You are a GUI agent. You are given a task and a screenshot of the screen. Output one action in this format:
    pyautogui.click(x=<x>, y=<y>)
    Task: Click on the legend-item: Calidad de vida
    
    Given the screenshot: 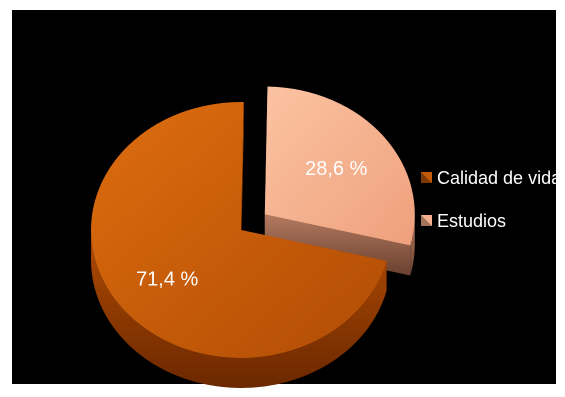 What is the action you would take?
    pyautogui.click(x=491, y=178)
    